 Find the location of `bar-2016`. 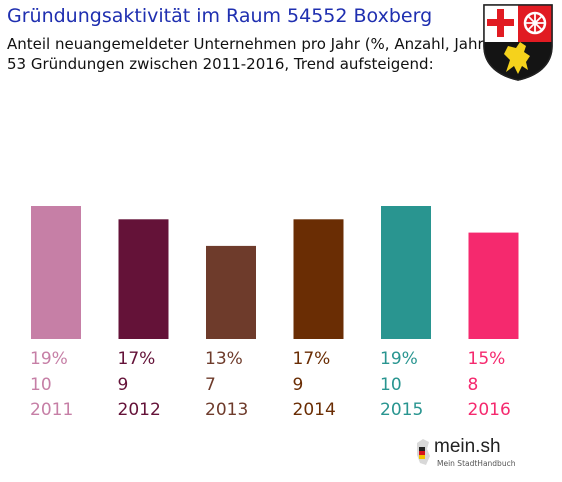

bar-2016 is located at coordinates (493, 285).